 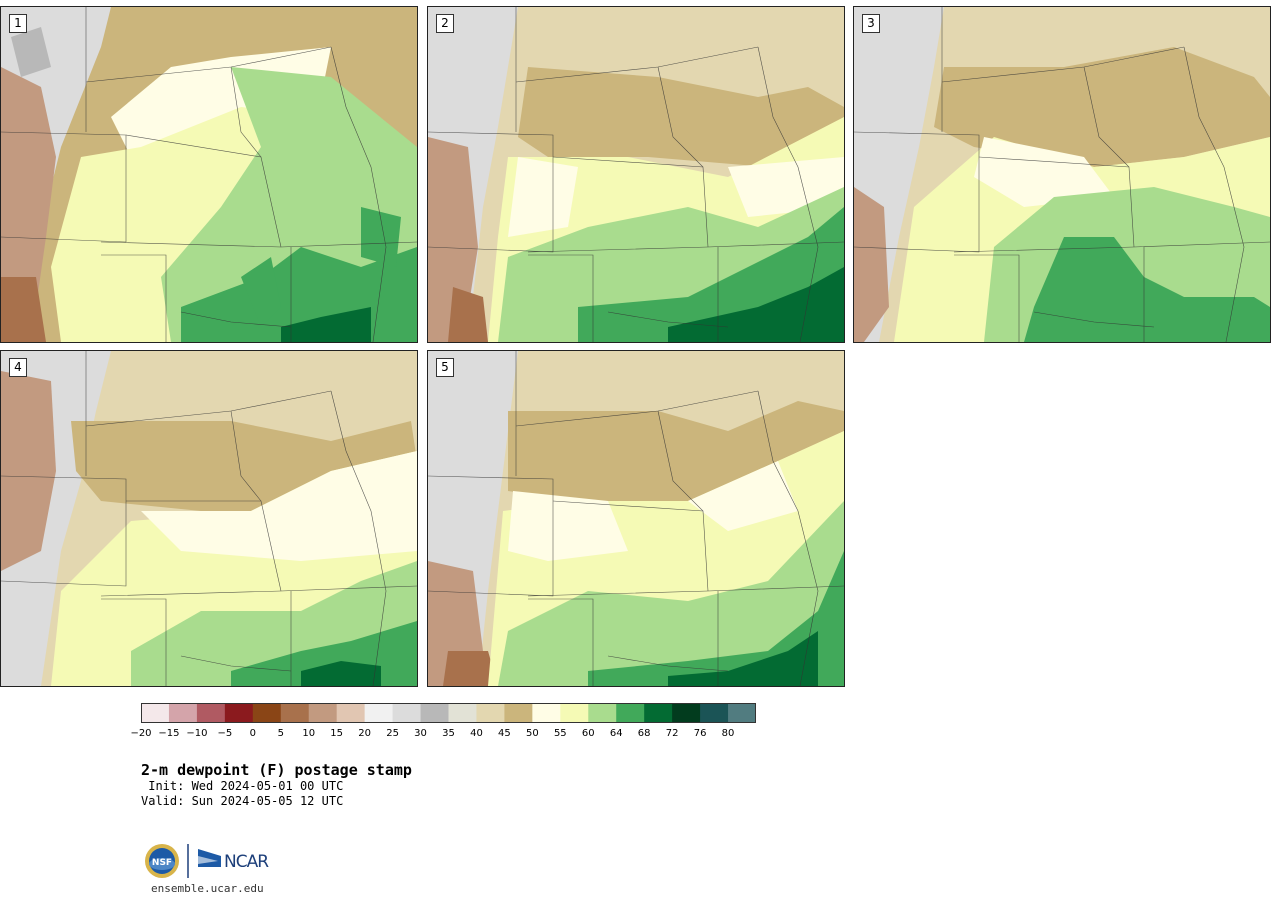 I want to click on colorbar-tick-label: −10, so click(x=197, y=733).